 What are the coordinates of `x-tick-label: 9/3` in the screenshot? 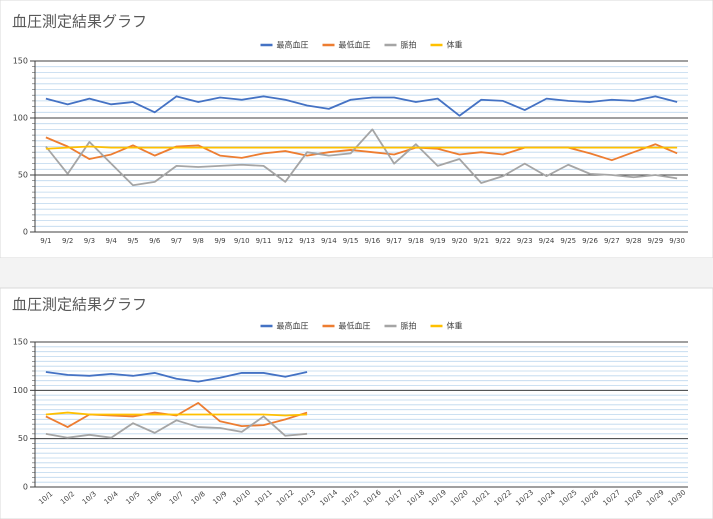 It's located at (89, 241).